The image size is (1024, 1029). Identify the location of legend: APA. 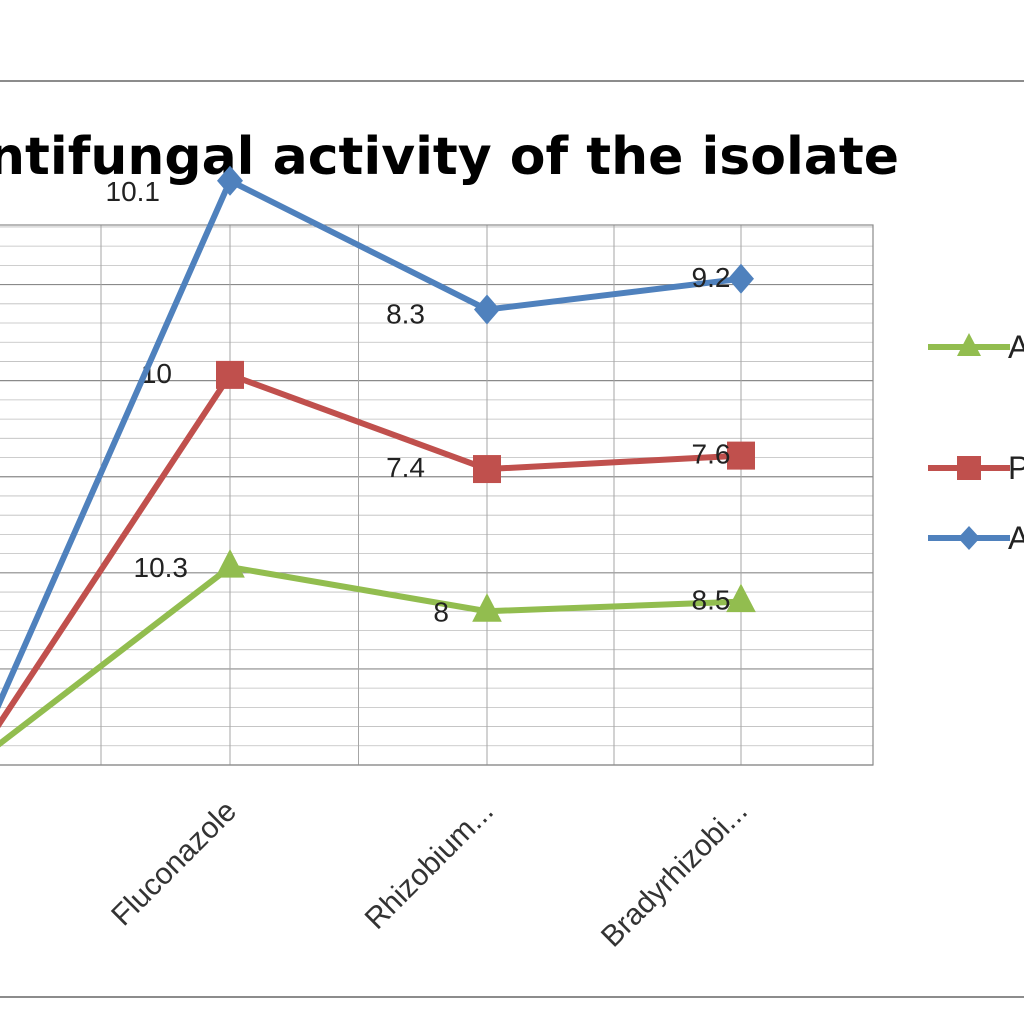
(976, 442).